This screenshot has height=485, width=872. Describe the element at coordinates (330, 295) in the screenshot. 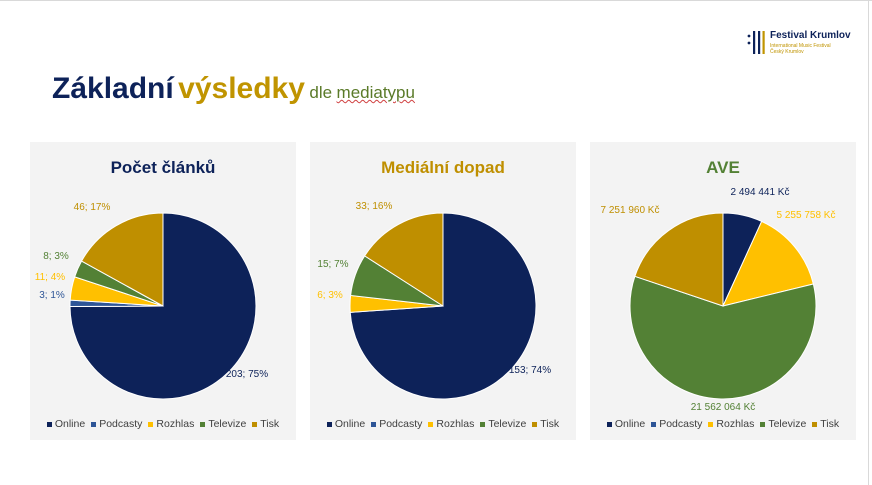

I see `data-label-rozhlas: 6; 3%` at that location.